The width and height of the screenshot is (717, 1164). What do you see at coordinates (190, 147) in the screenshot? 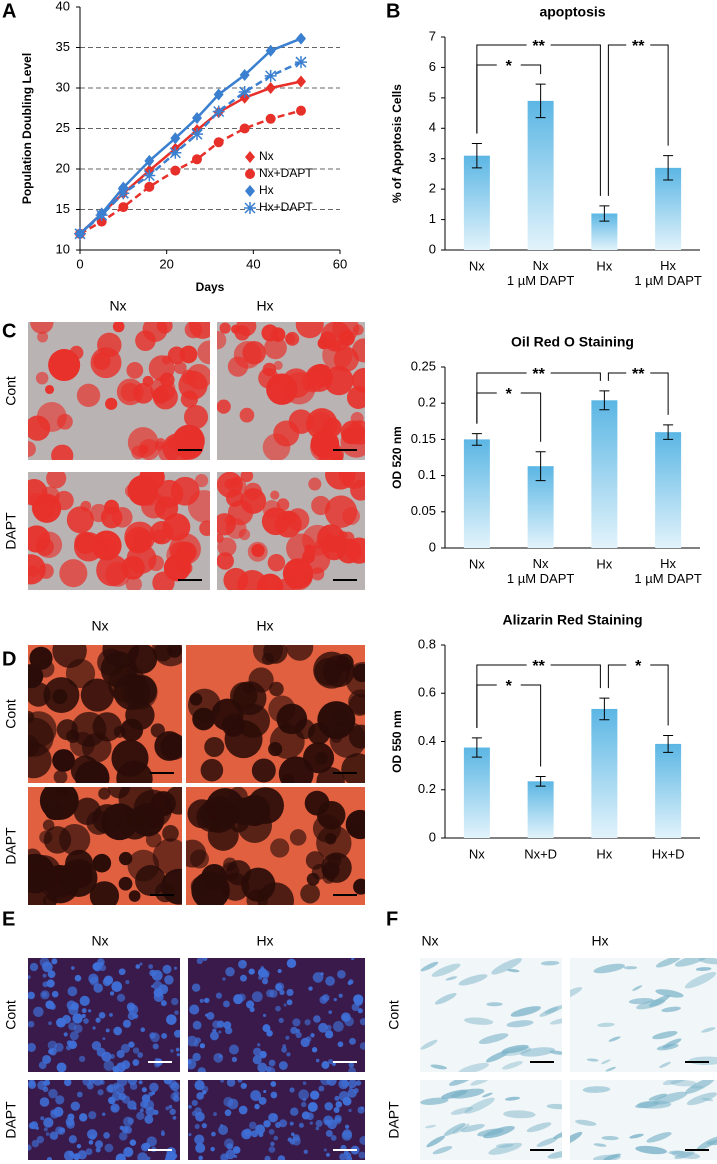
I see `series-line` at bounding box center [190, 147].